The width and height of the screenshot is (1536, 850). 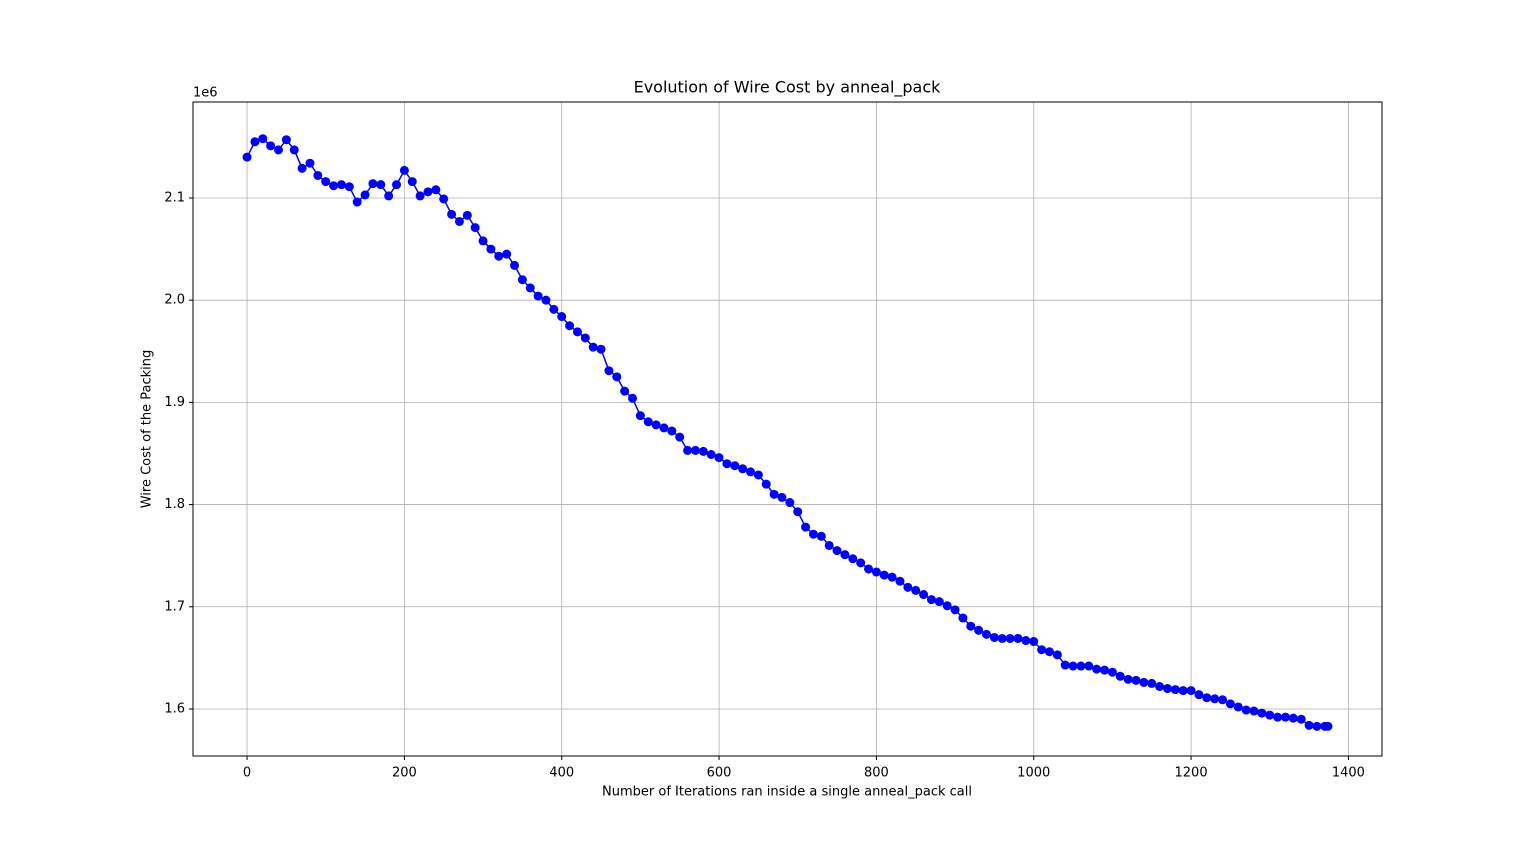 What do you see at coordinates (1033, 773) in the screenshot?
I see `x-tick-label: 1000` at bounding box center [1033, 773].